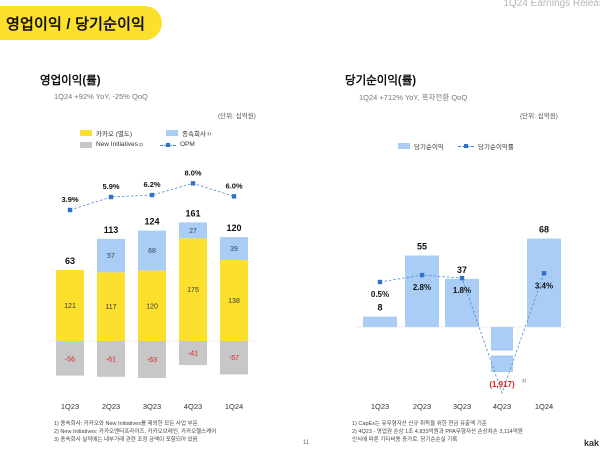 The width and height of the screenshot is (600, 449). I want to click on left-label-kakao-3Q23: 120, so click(152, 306).